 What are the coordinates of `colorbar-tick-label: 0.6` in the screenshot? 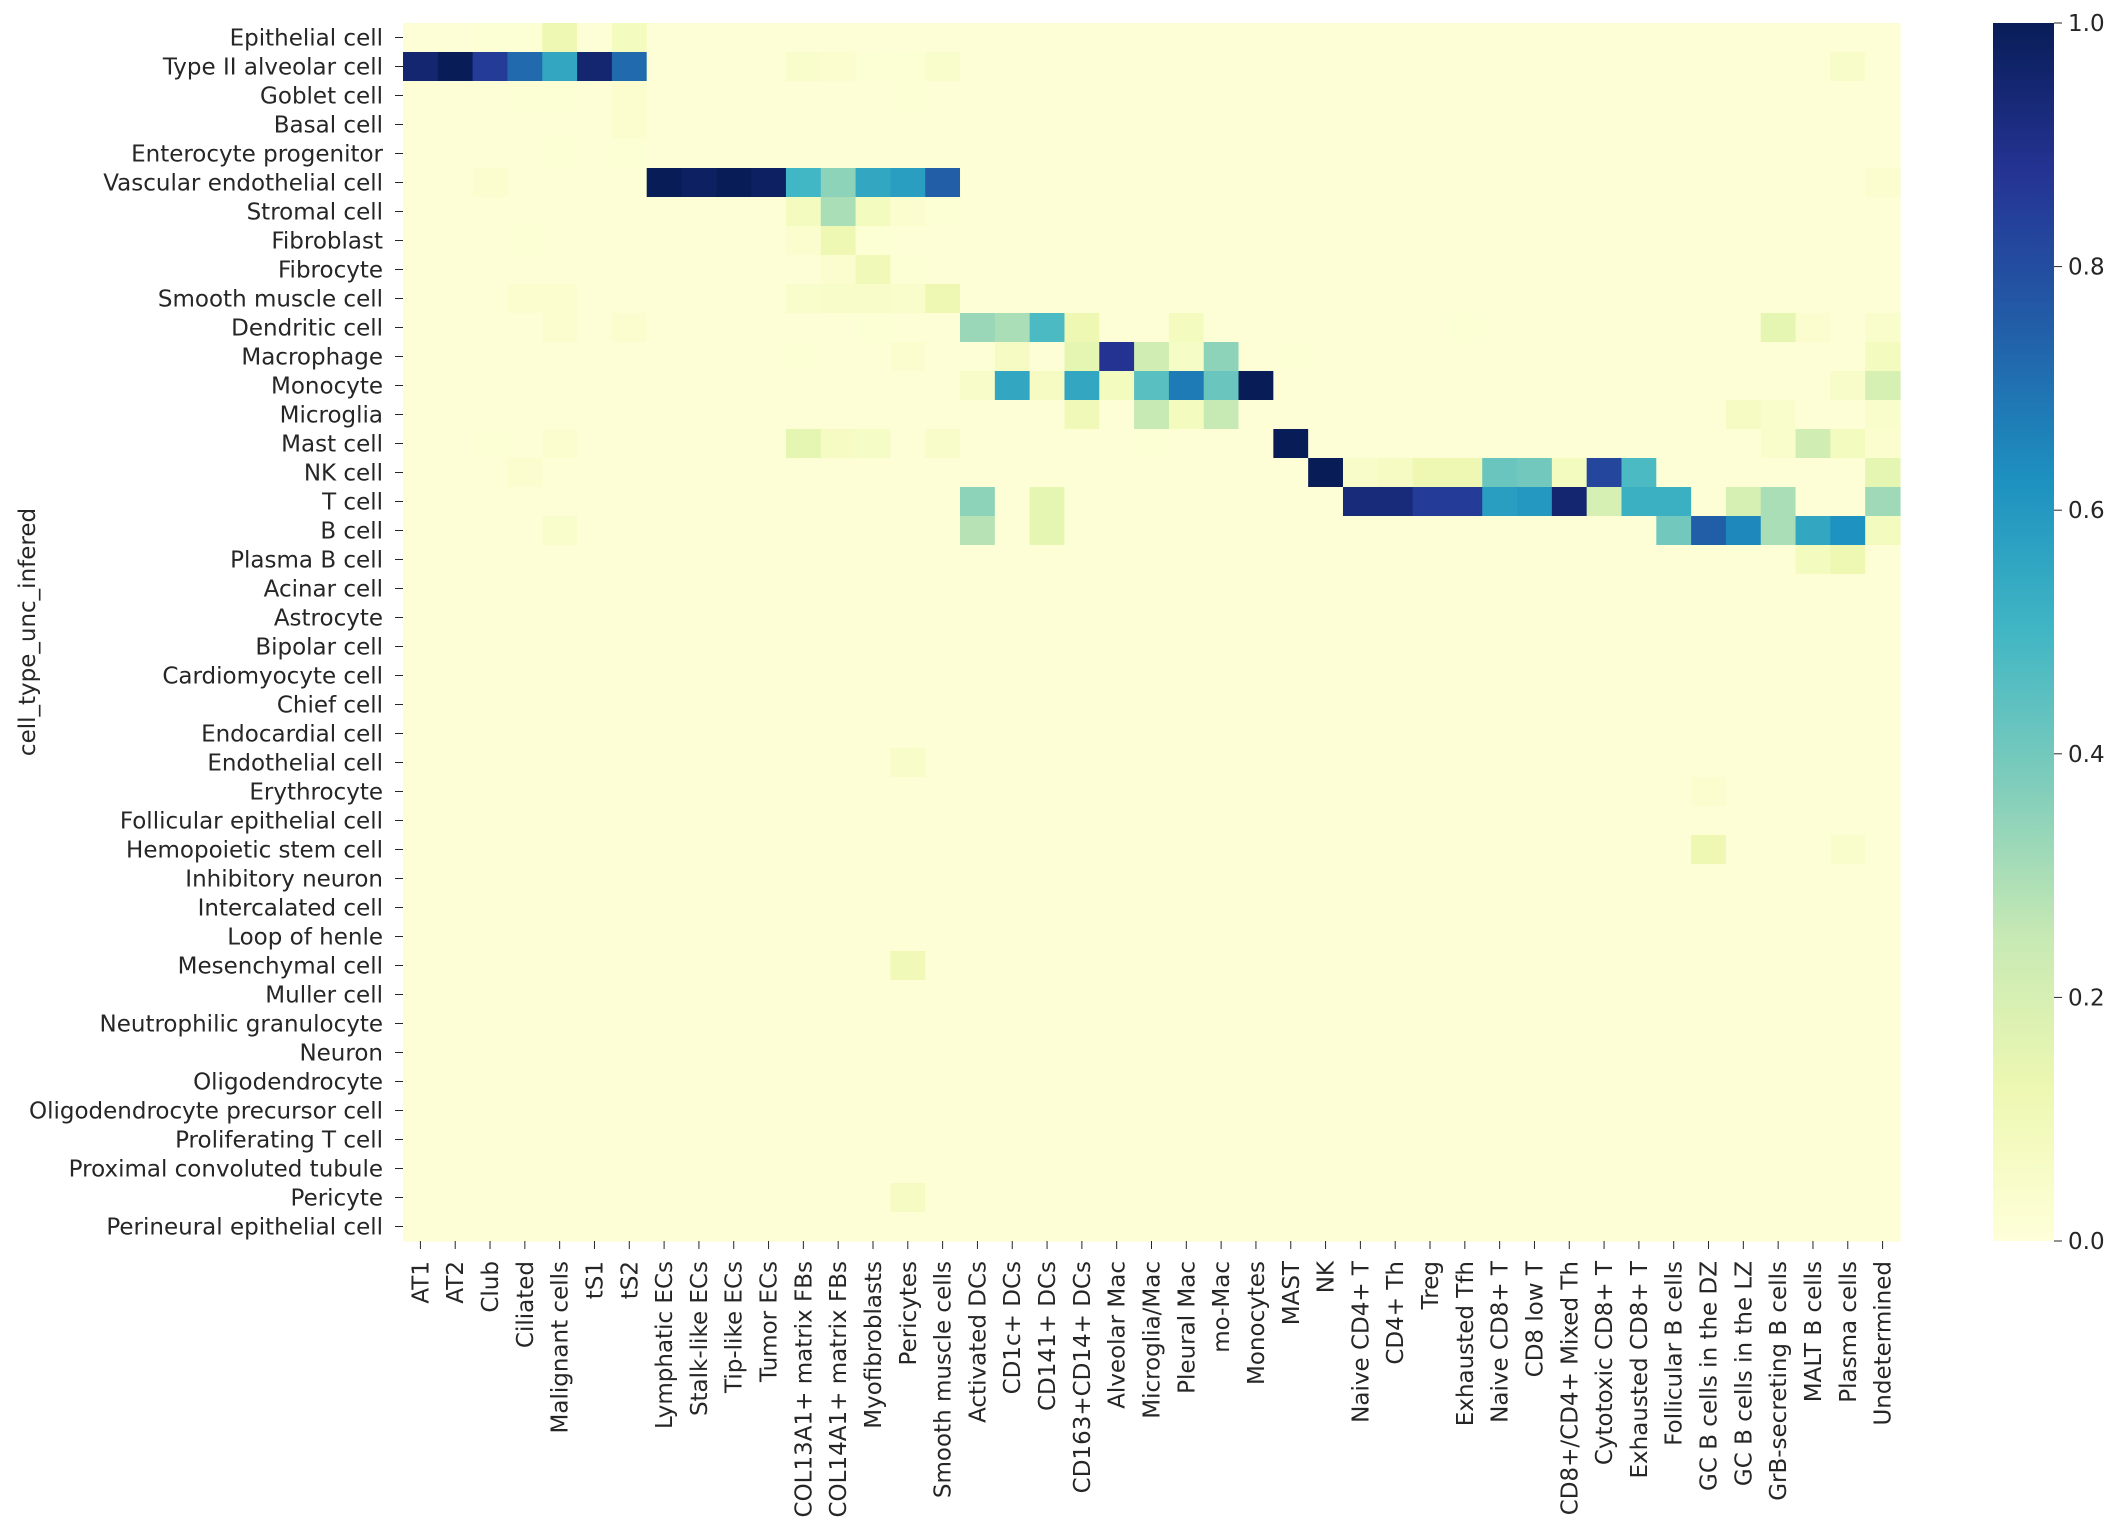 It's located at (2086, 511).